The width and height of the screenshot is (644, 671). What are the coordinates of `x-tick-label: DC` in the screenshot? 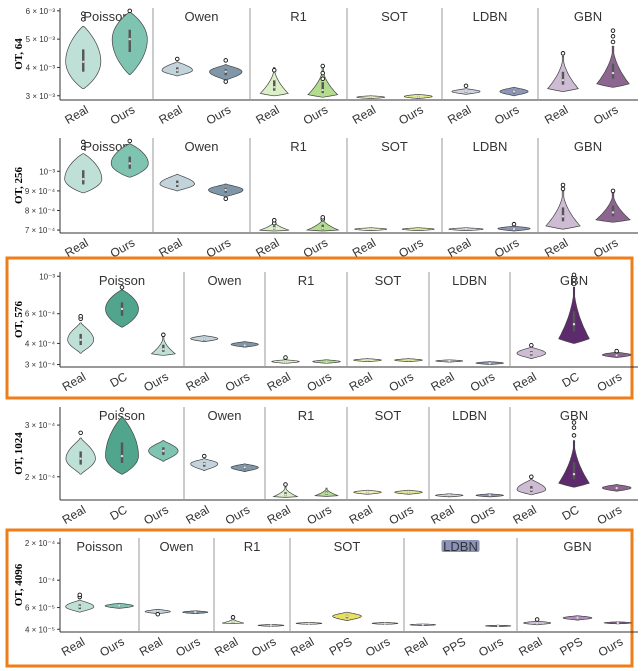 It's located at (570, 379).